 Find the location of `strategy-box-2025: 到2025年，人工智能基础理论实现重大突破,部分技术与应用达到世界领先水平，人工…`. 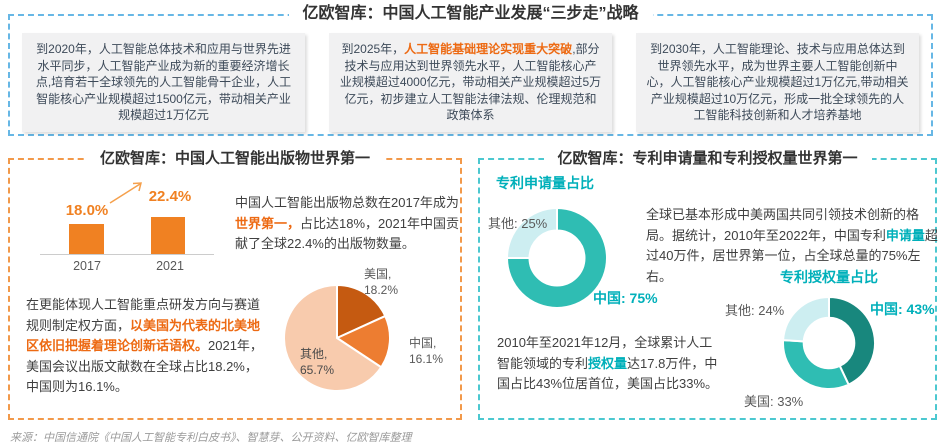

strategy-box-2025: 到2025年，人工智能基础理论实现重大突破,部分技术与应用达到世界领先水平，人工… is located at coordinates (470, 82).